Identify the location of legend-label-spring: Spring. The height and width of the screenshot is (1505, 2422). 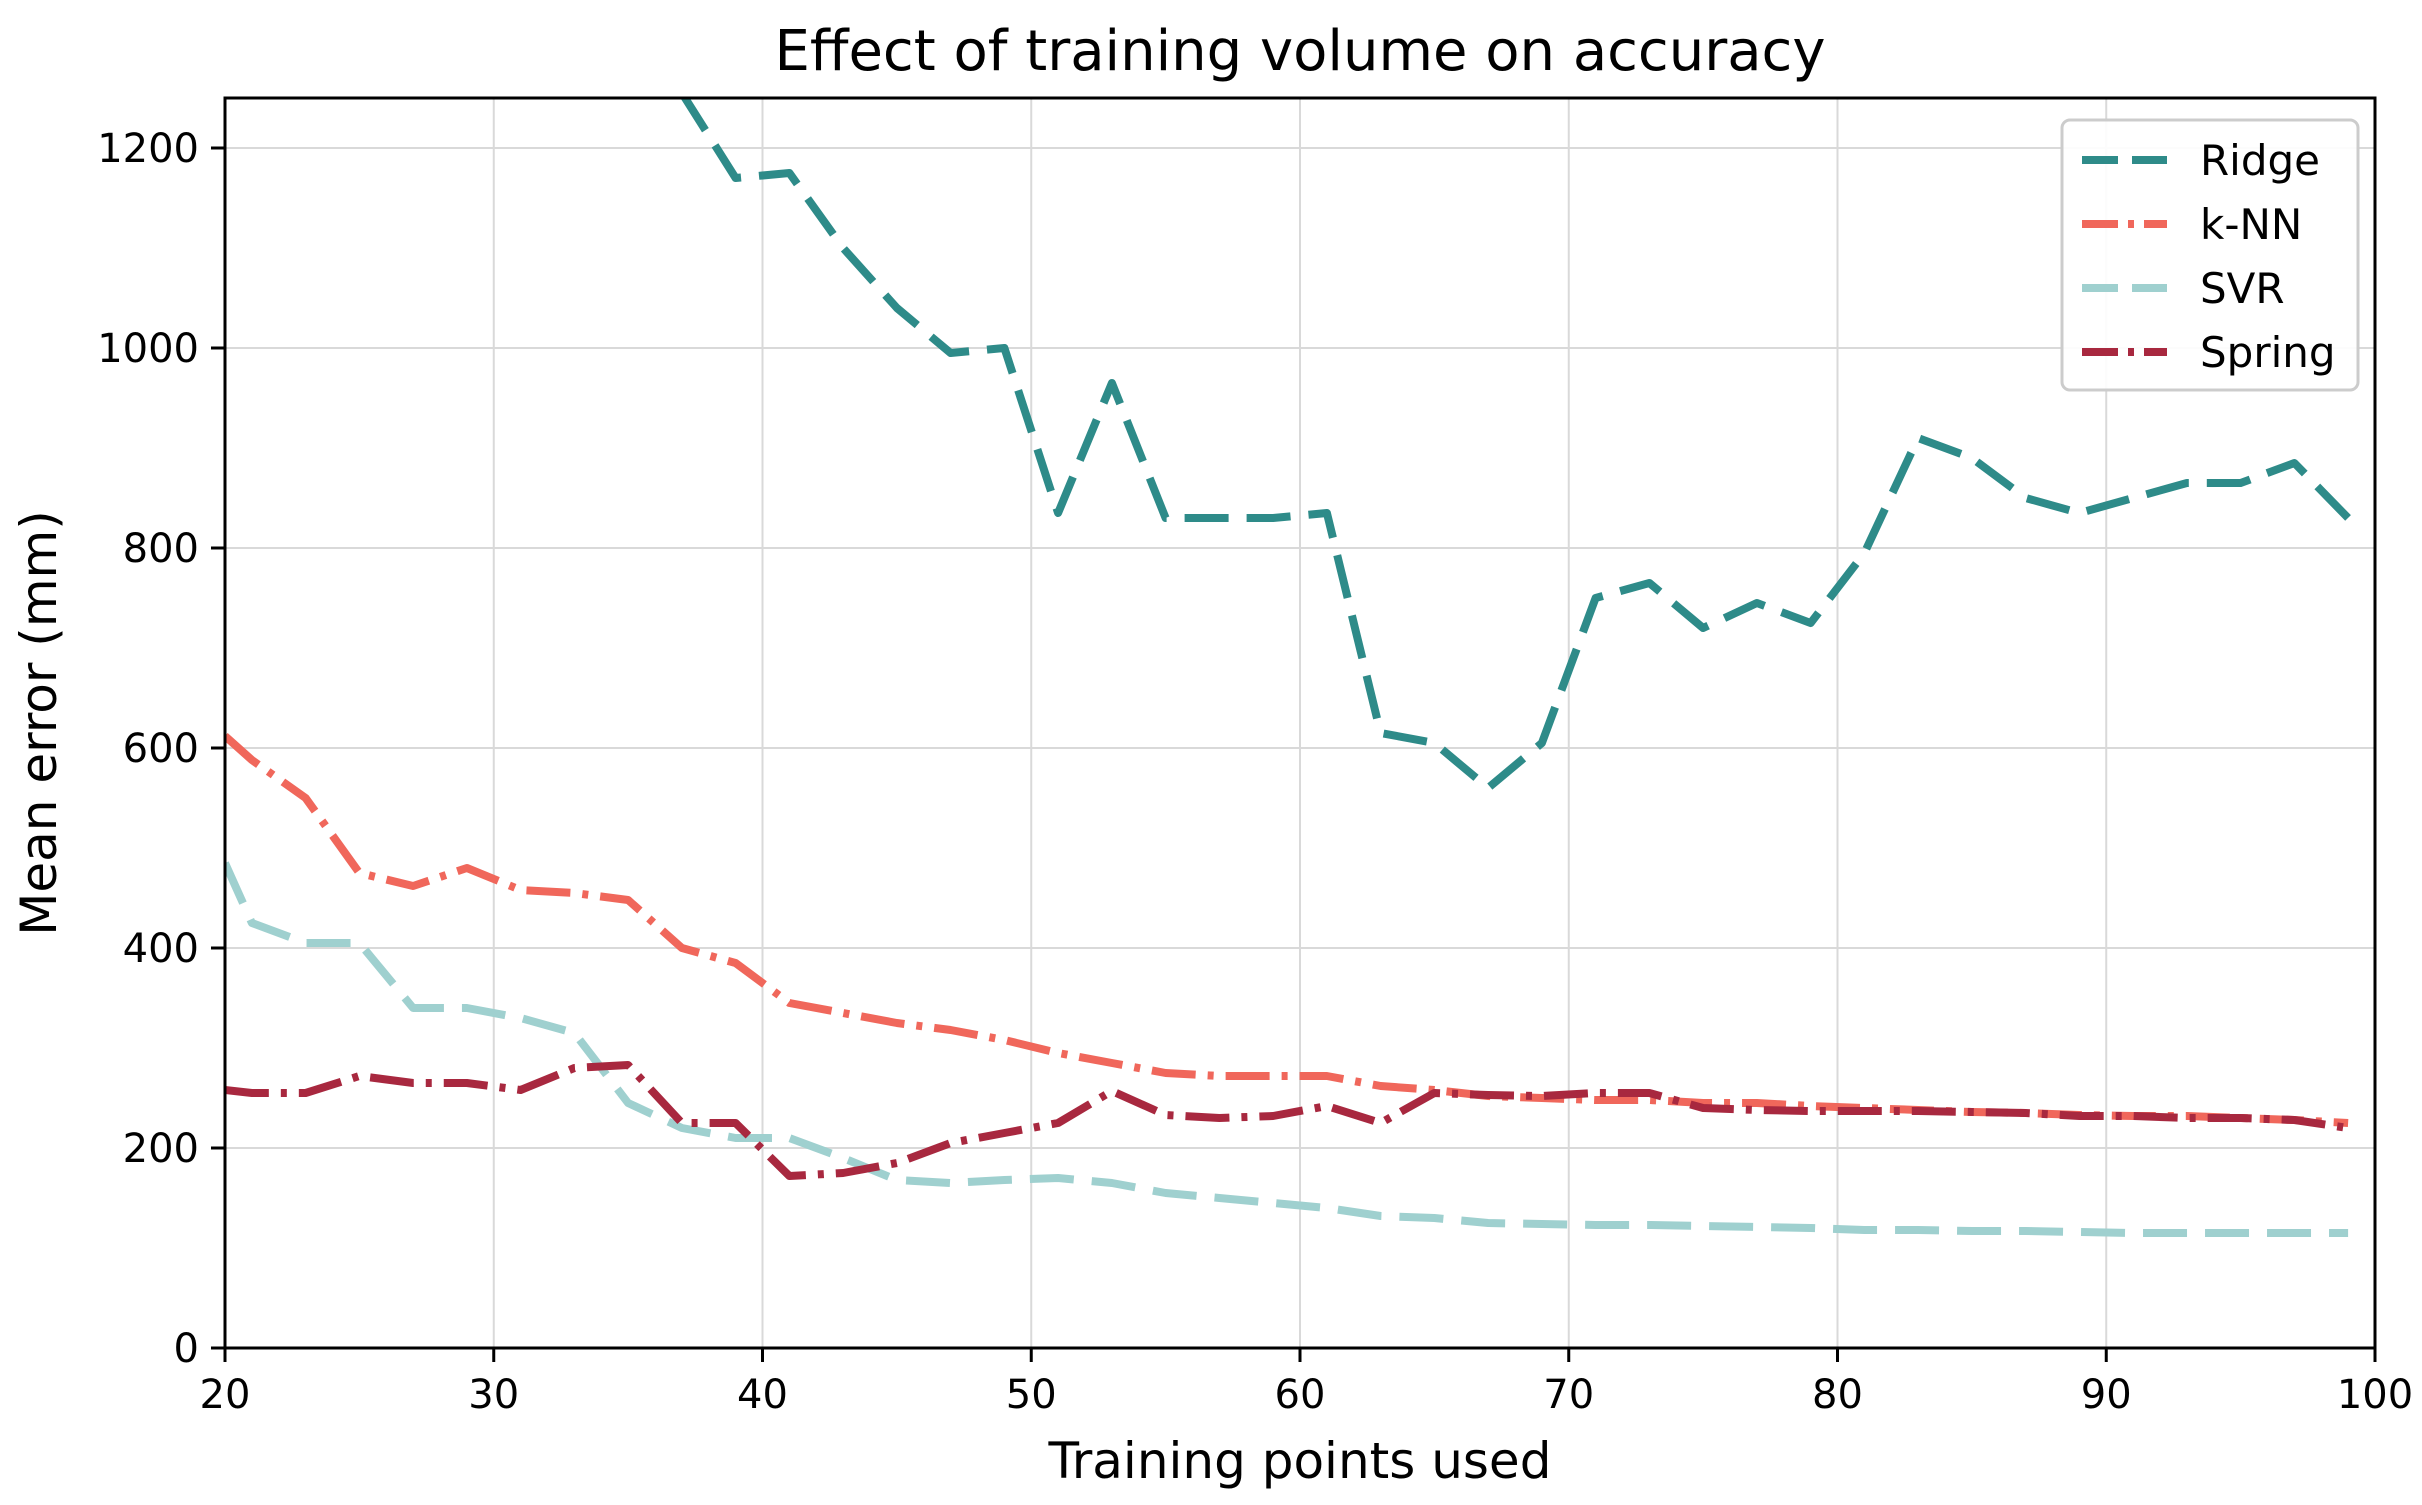
(2268, 352).